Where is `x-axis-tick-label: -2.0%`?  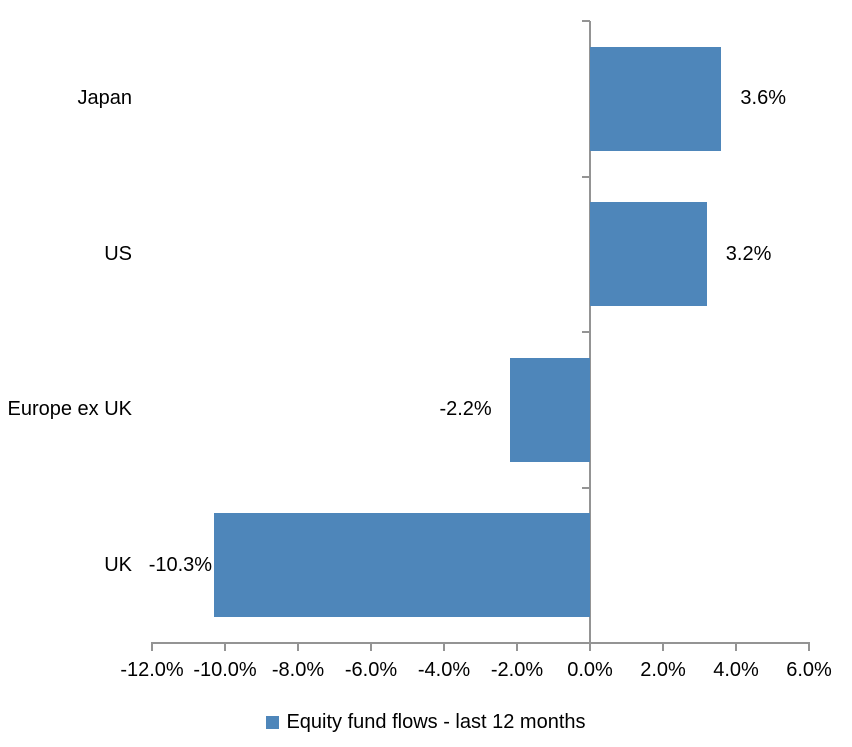
x-axis-tick-label: -2.0% is located at coordinates (517, 670).